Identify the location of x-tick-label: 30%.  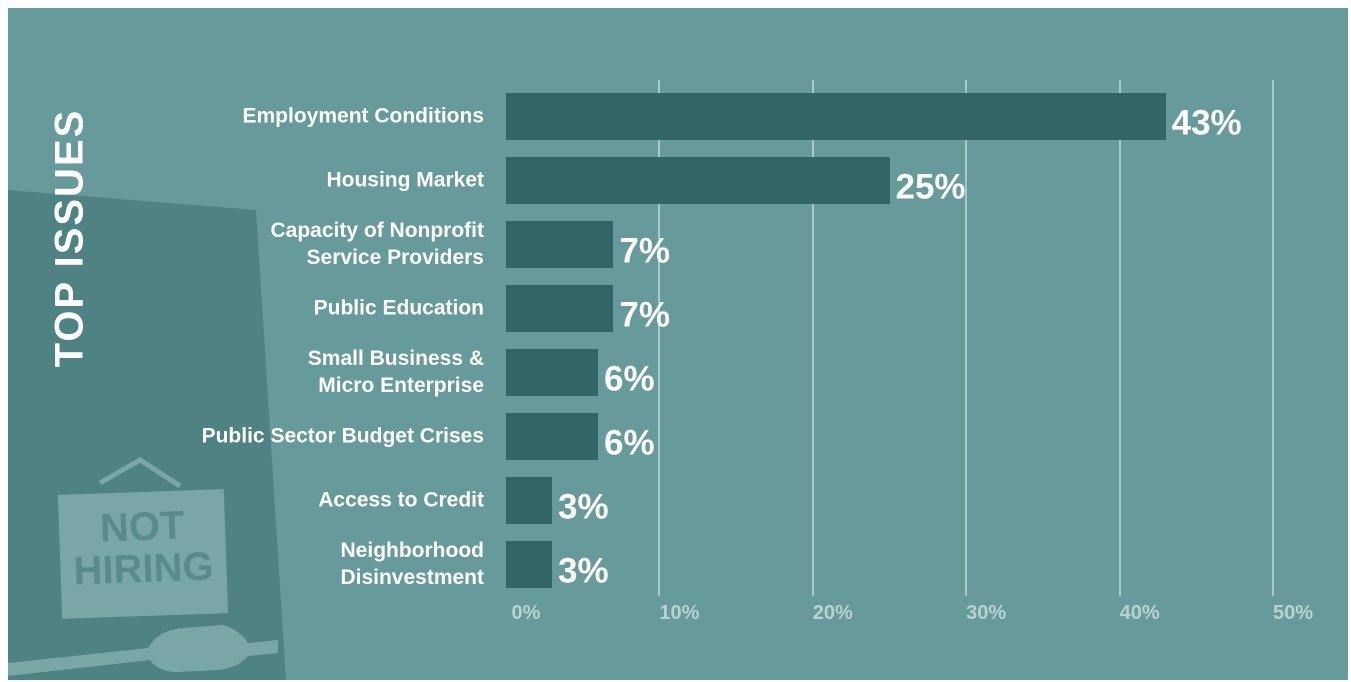
(986, 613).